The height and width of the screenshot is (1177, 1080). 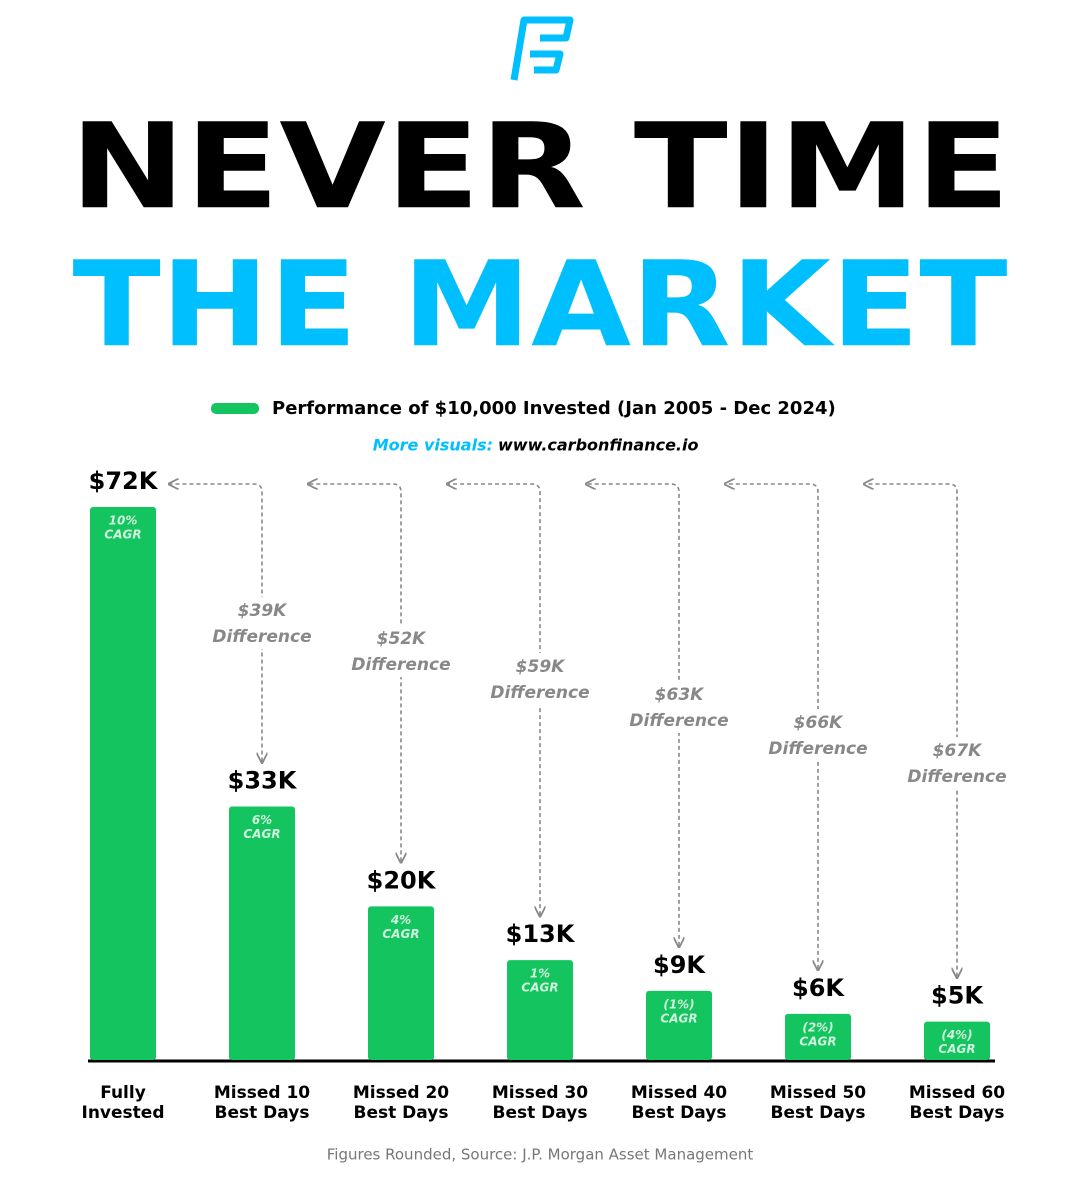 I want to click on value-label: $13K, so click(x=541, y=934).